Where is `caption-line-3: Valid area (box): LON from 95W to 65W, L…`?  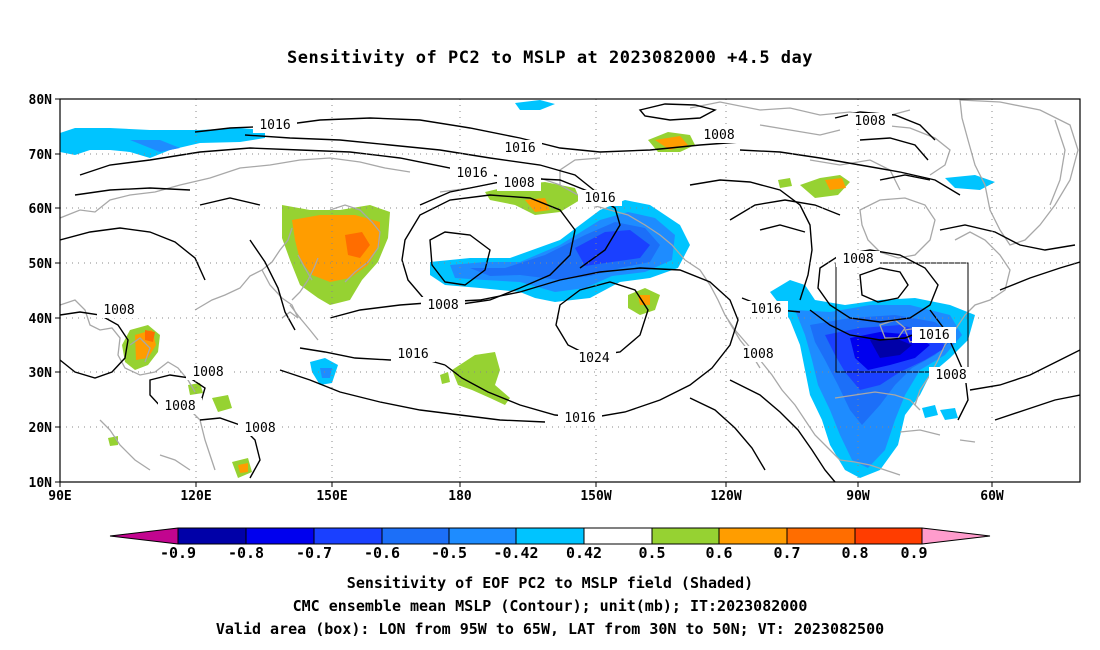
caption-line-3: Valid area (box): LON from 95W to 65W, L… is located at coordinates (550, 629).